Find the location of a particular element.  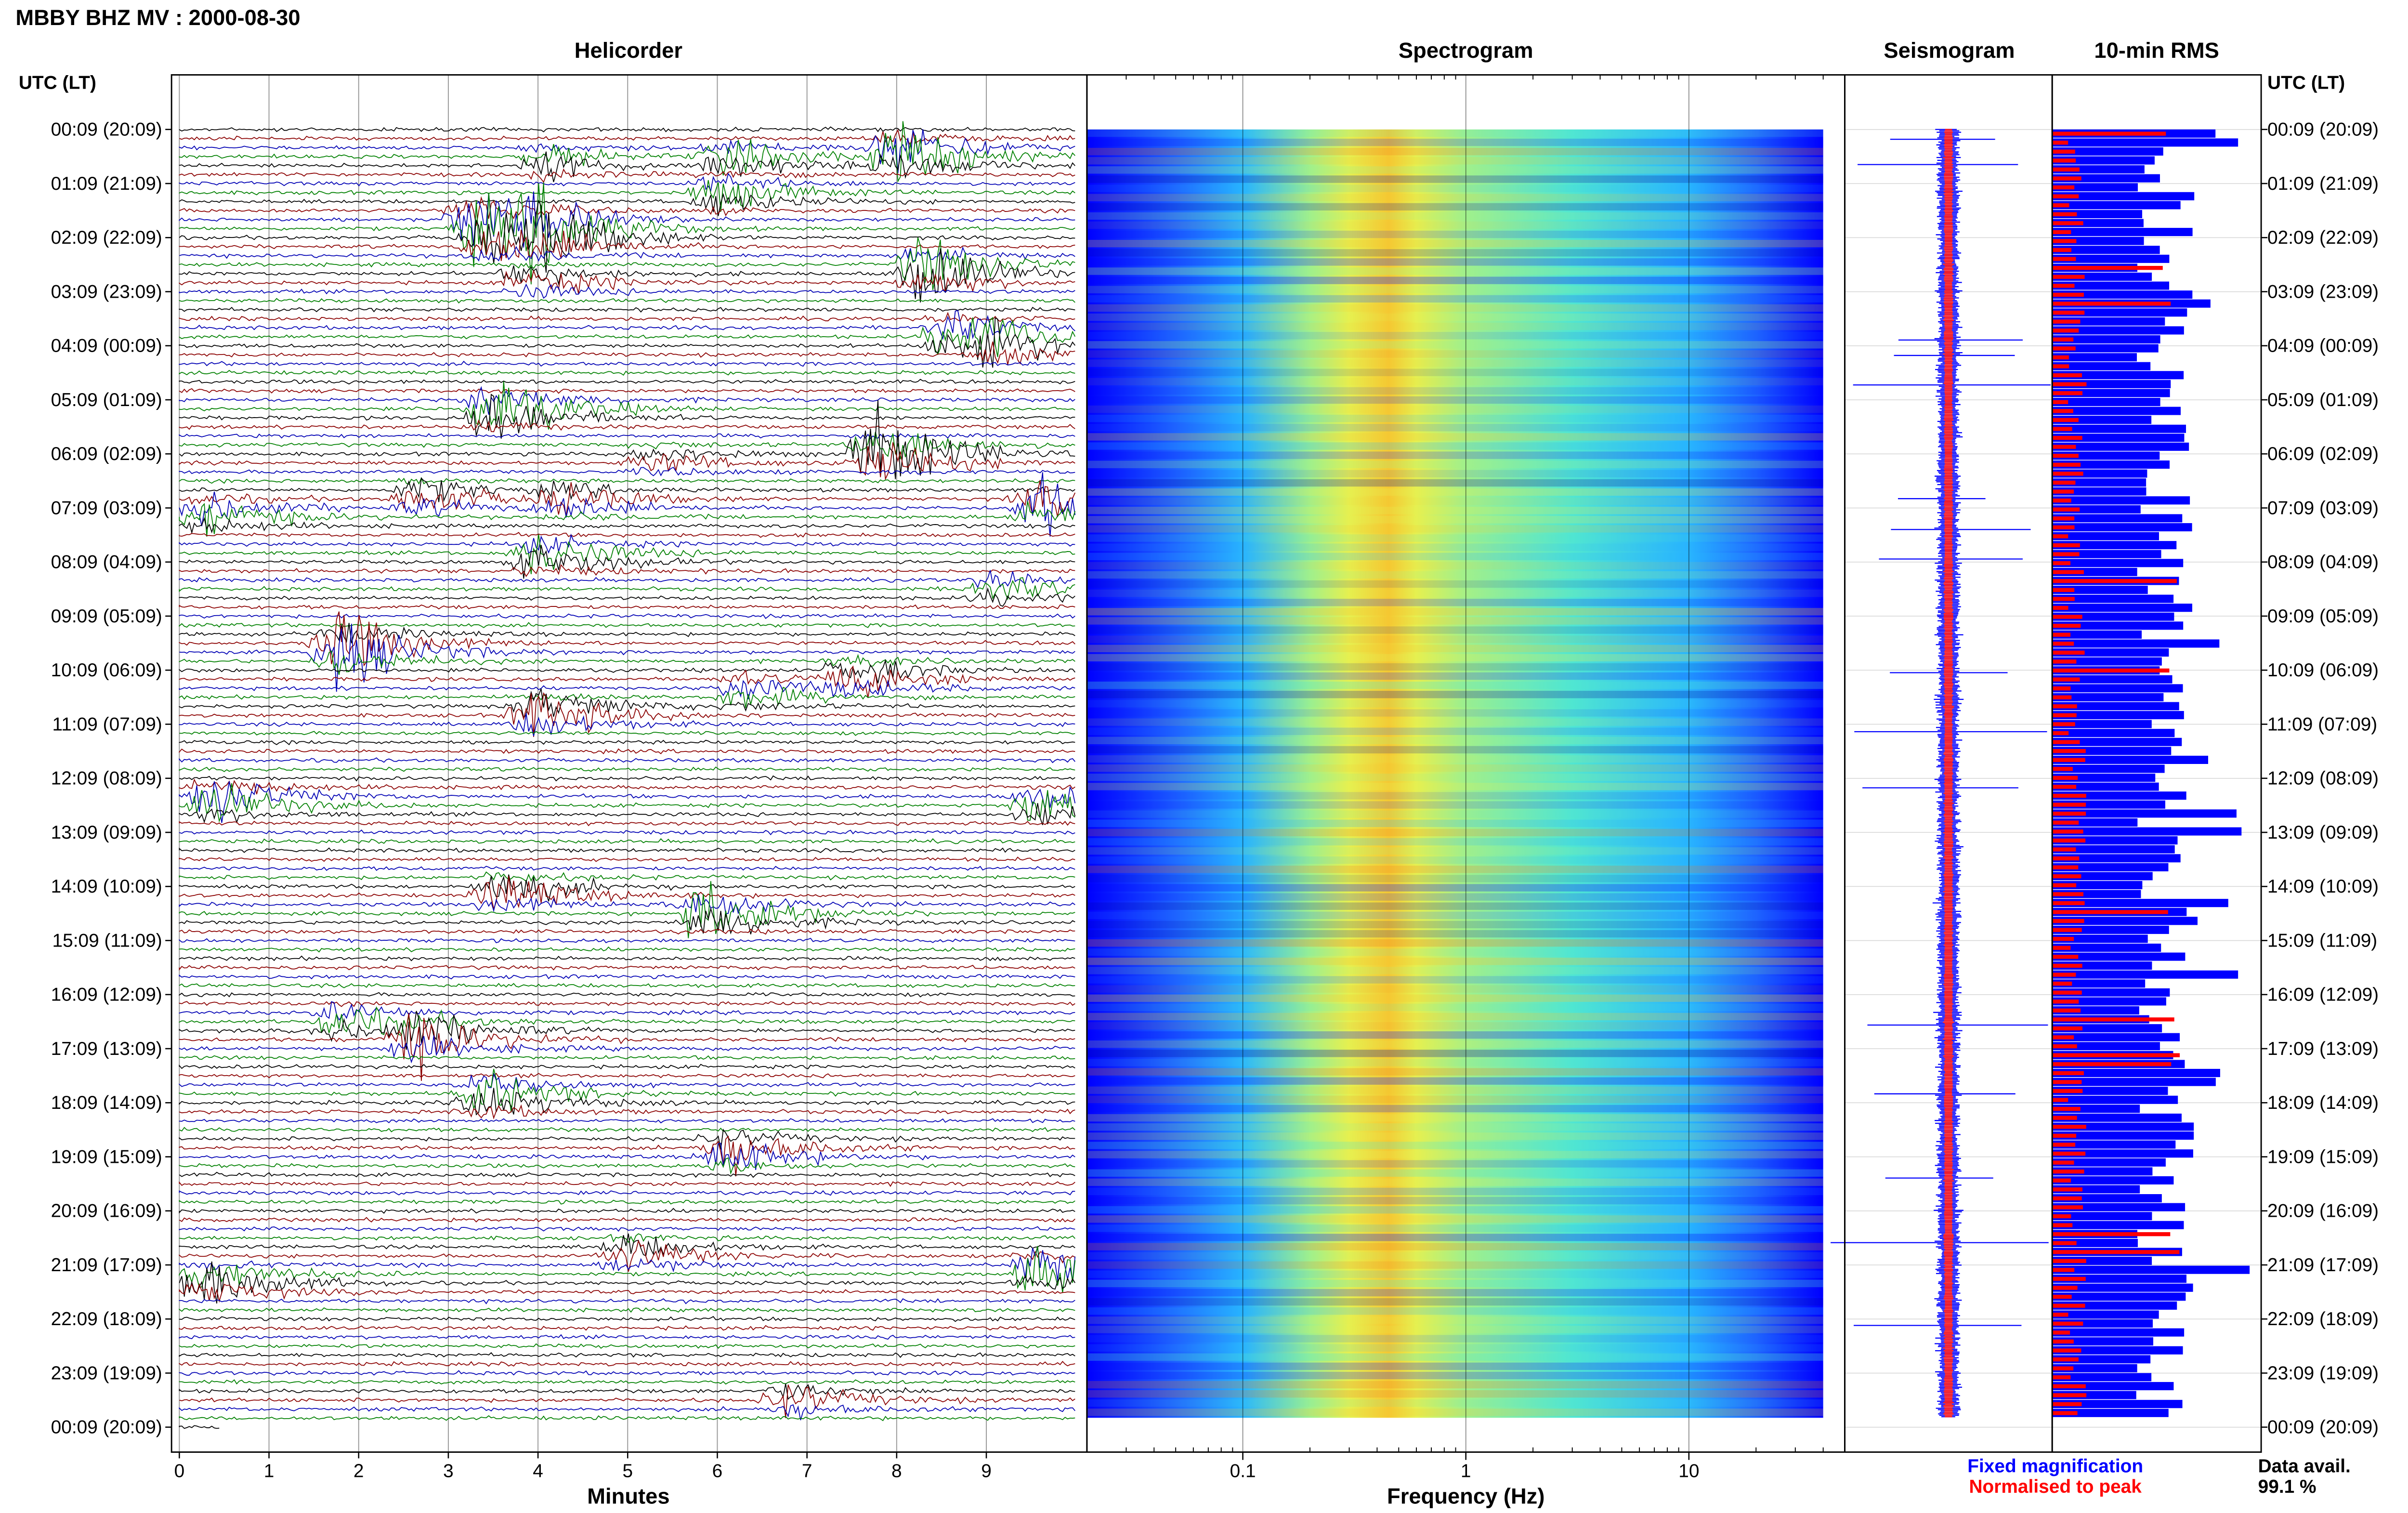

data-availability-value: 99.1 % is located at coordinates (2287, 1487).